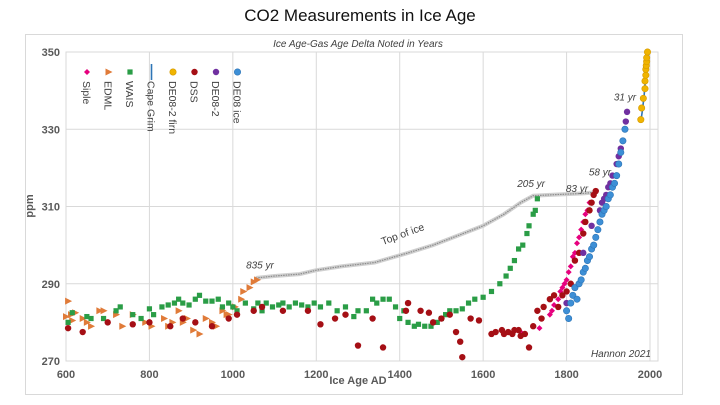  What do you see at coordinates (172, 107) in the screenshot?
I see `legend-label: DE08-2 firn` at bounding box center [172, 107].